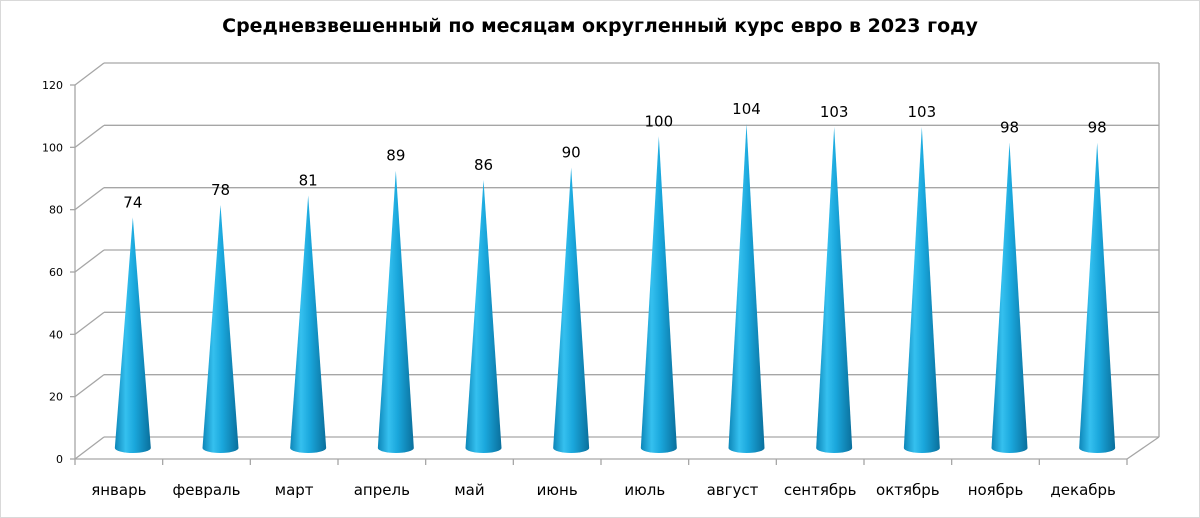 The image size is (1200, 518). What do you see at coordinates (382, 490) in the screenshot?
I see `x-tick-label: апрель` at bounding box center [382, 490].